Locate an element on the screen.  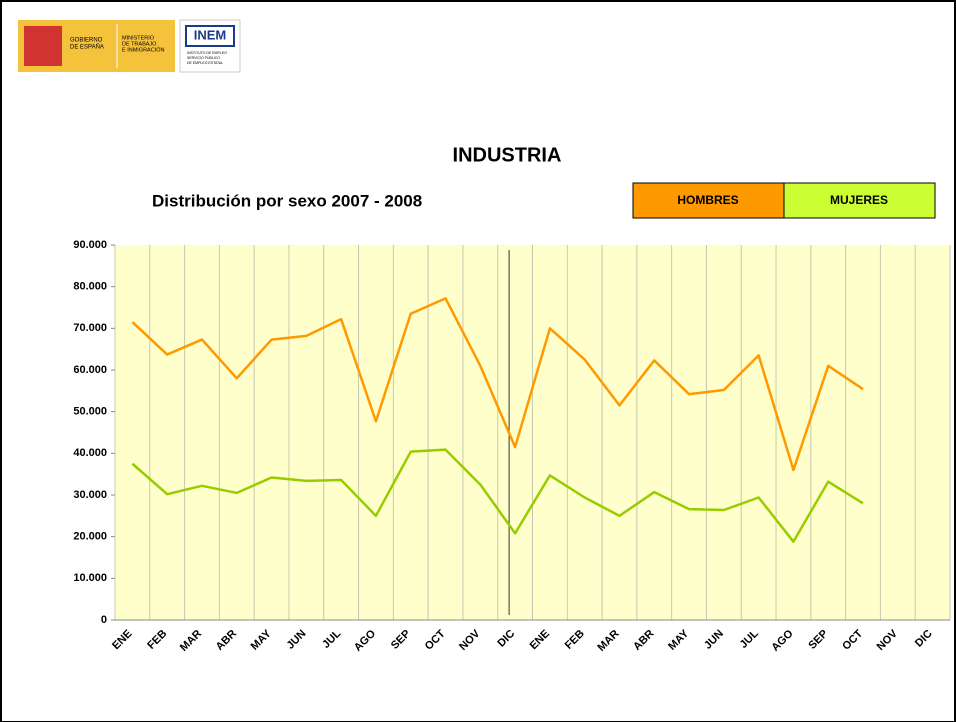
y-tick-label: 20.000 is located at coordinates (90, 537).